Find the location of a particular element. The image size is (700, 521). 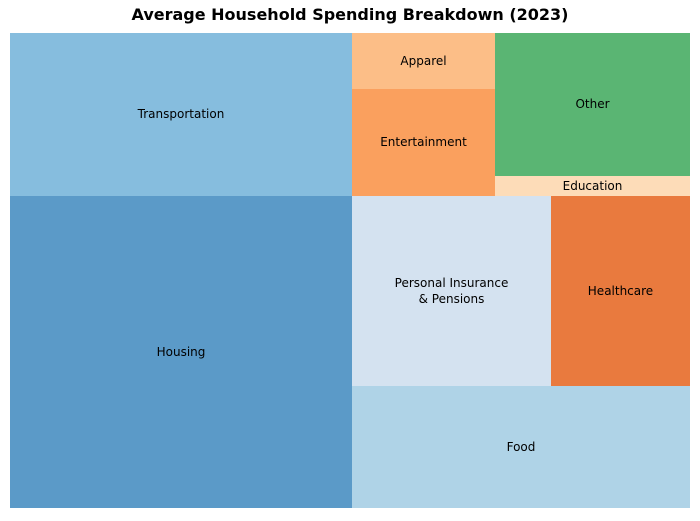

treemap-cell-label: Housing is located at coordinates (181, 351).